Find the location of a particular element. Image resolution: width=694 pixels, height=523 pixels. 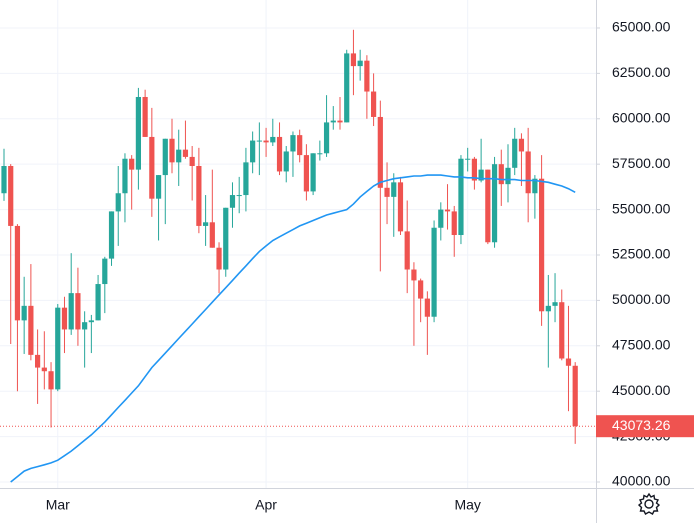

settings-icon is located at coordinates (649, 503).